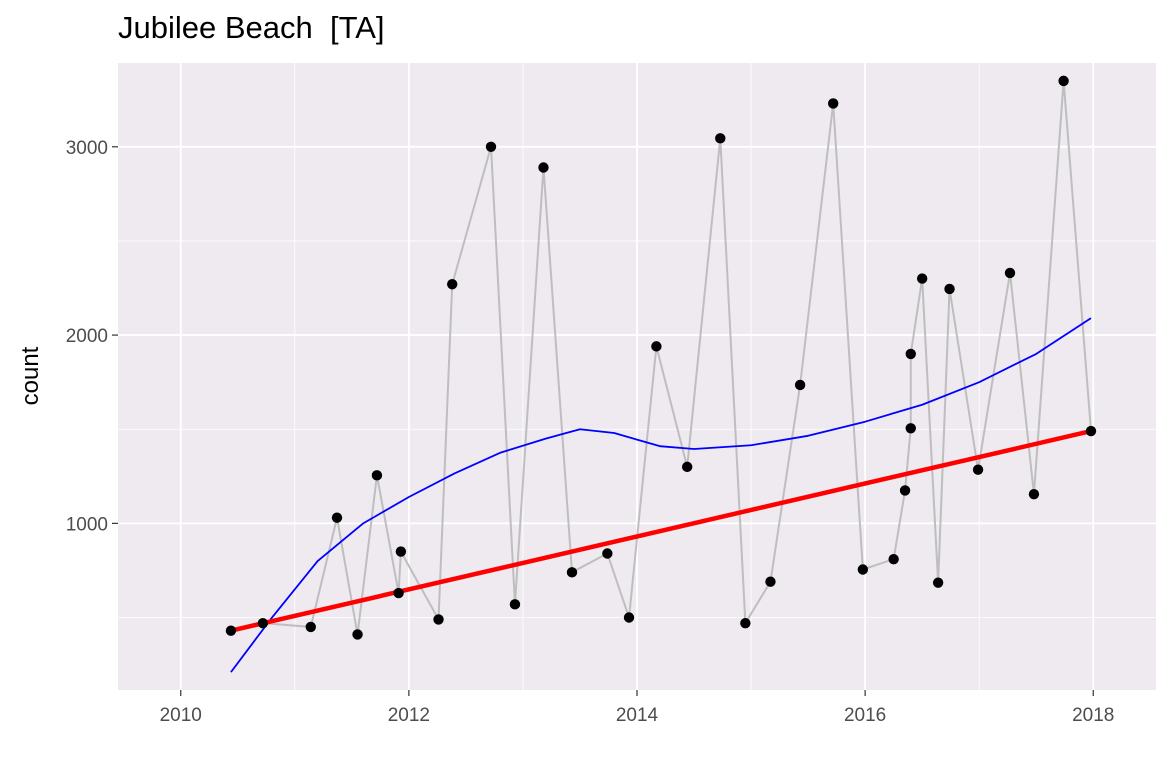  I want to click on chart-title: Jubilee Beach [TA], so click(251, 27).